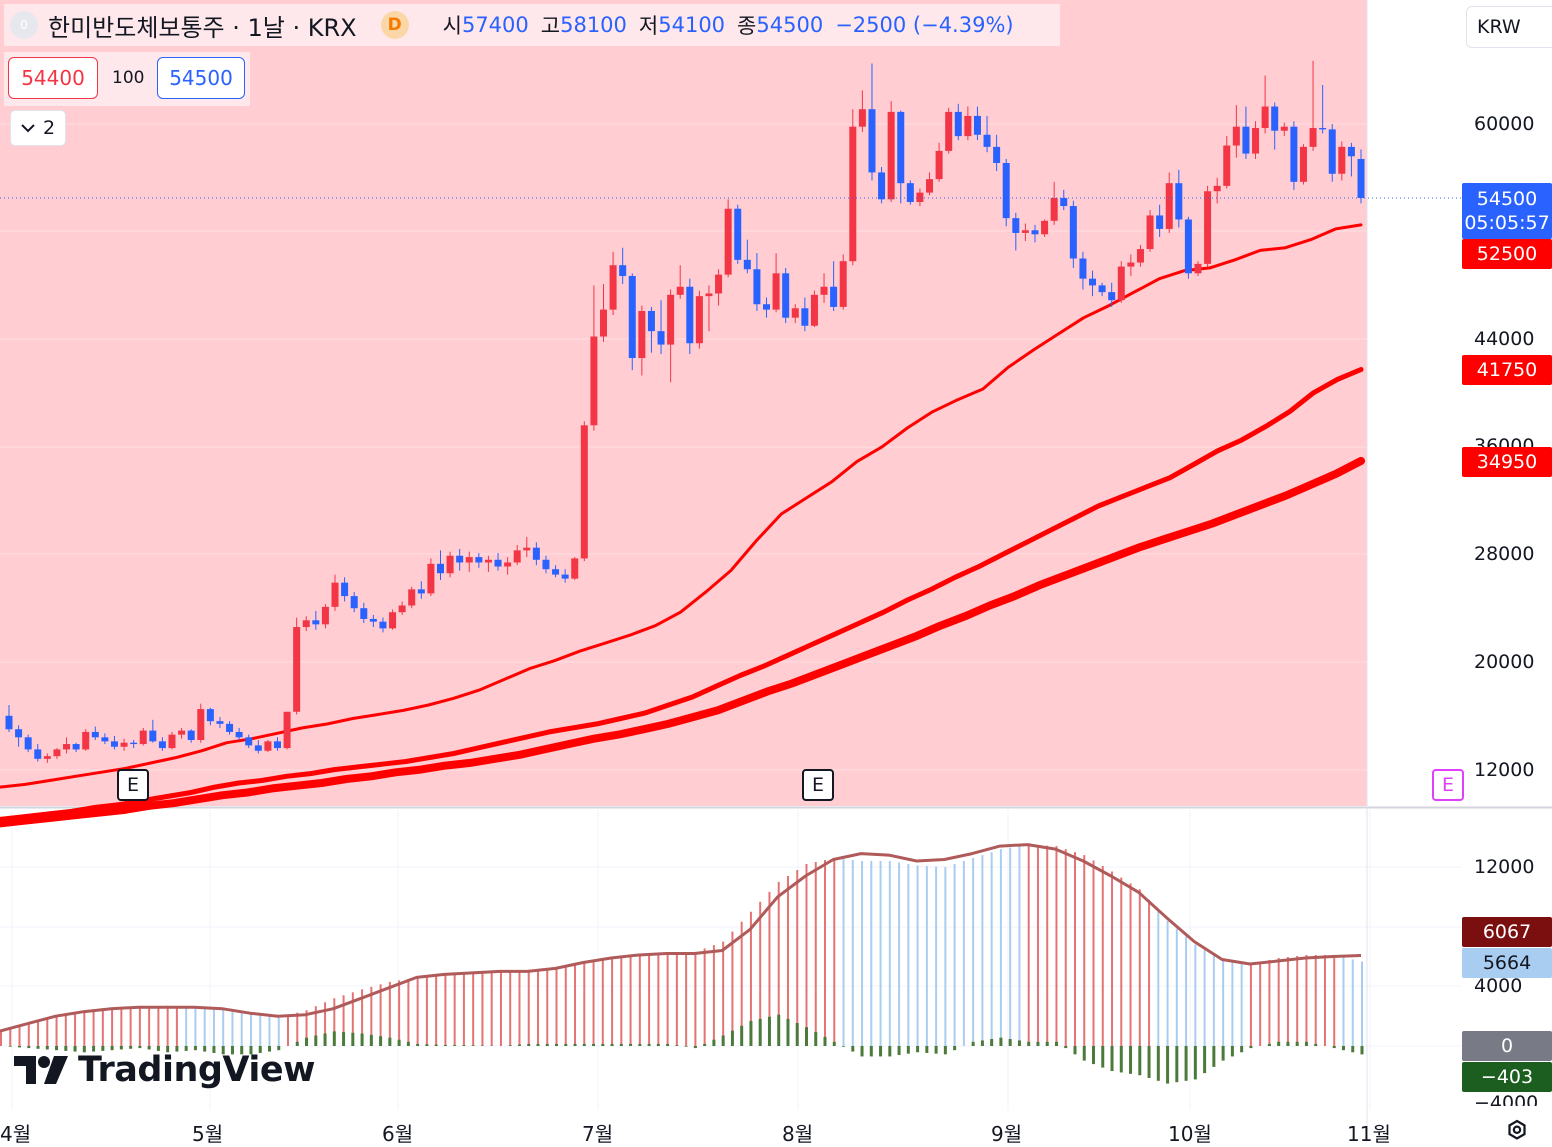  I want to click on time-tick: 6월, so click(398, 1134).